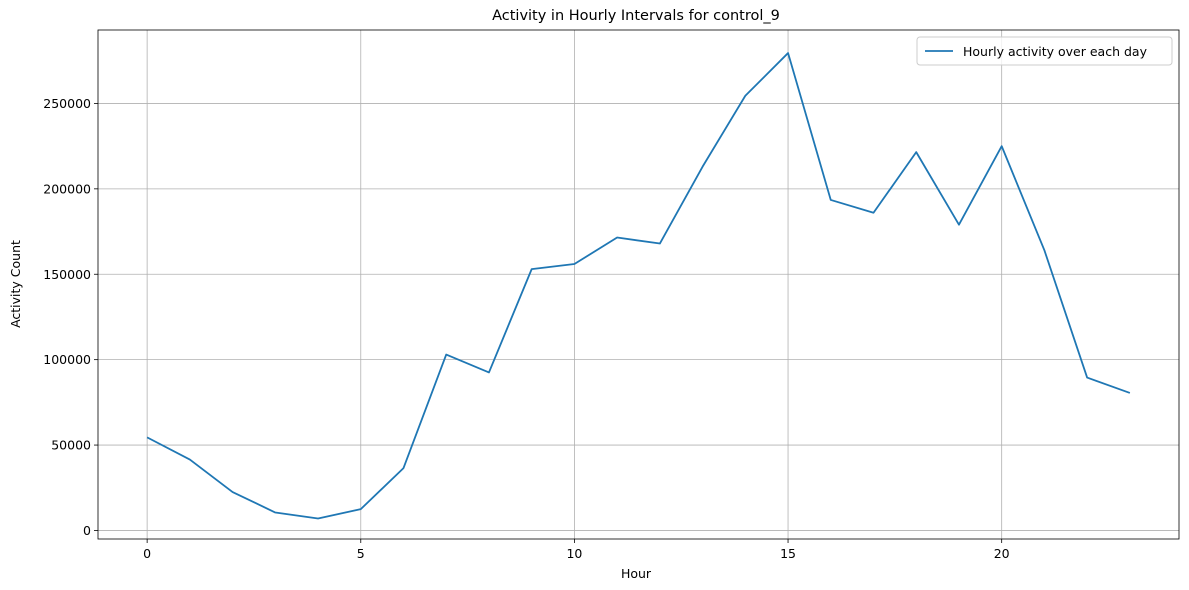  I want to click on legend-box, so click(1044, 51).